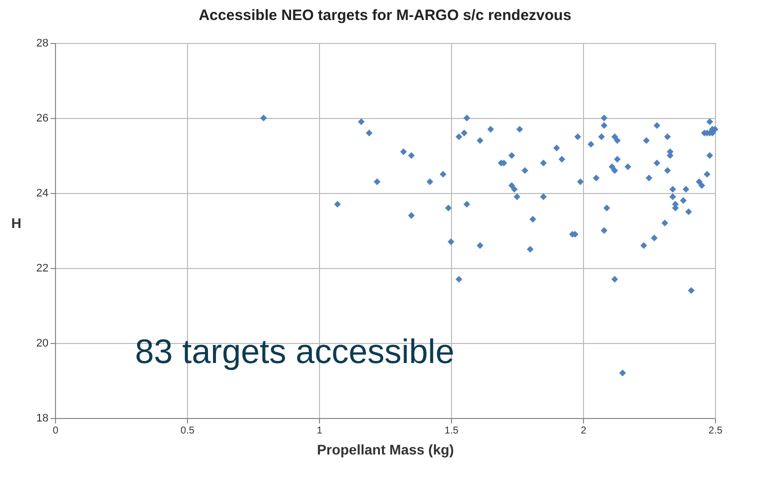  What do you see at coordinates (42, 268) in the screenshot?
I see `y-tick-label: 22` at bounding box center [42, 268].